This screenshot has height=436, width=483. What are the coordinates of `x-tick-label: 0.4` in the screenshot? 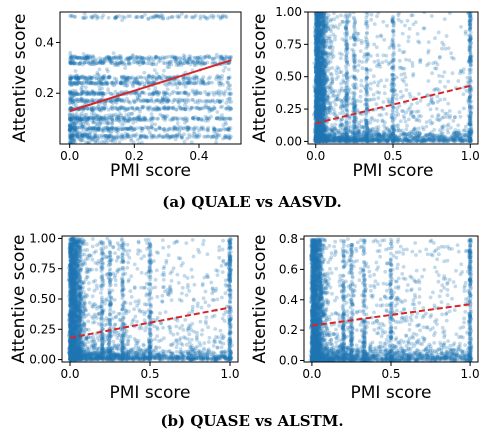 It's located at (198, 156).